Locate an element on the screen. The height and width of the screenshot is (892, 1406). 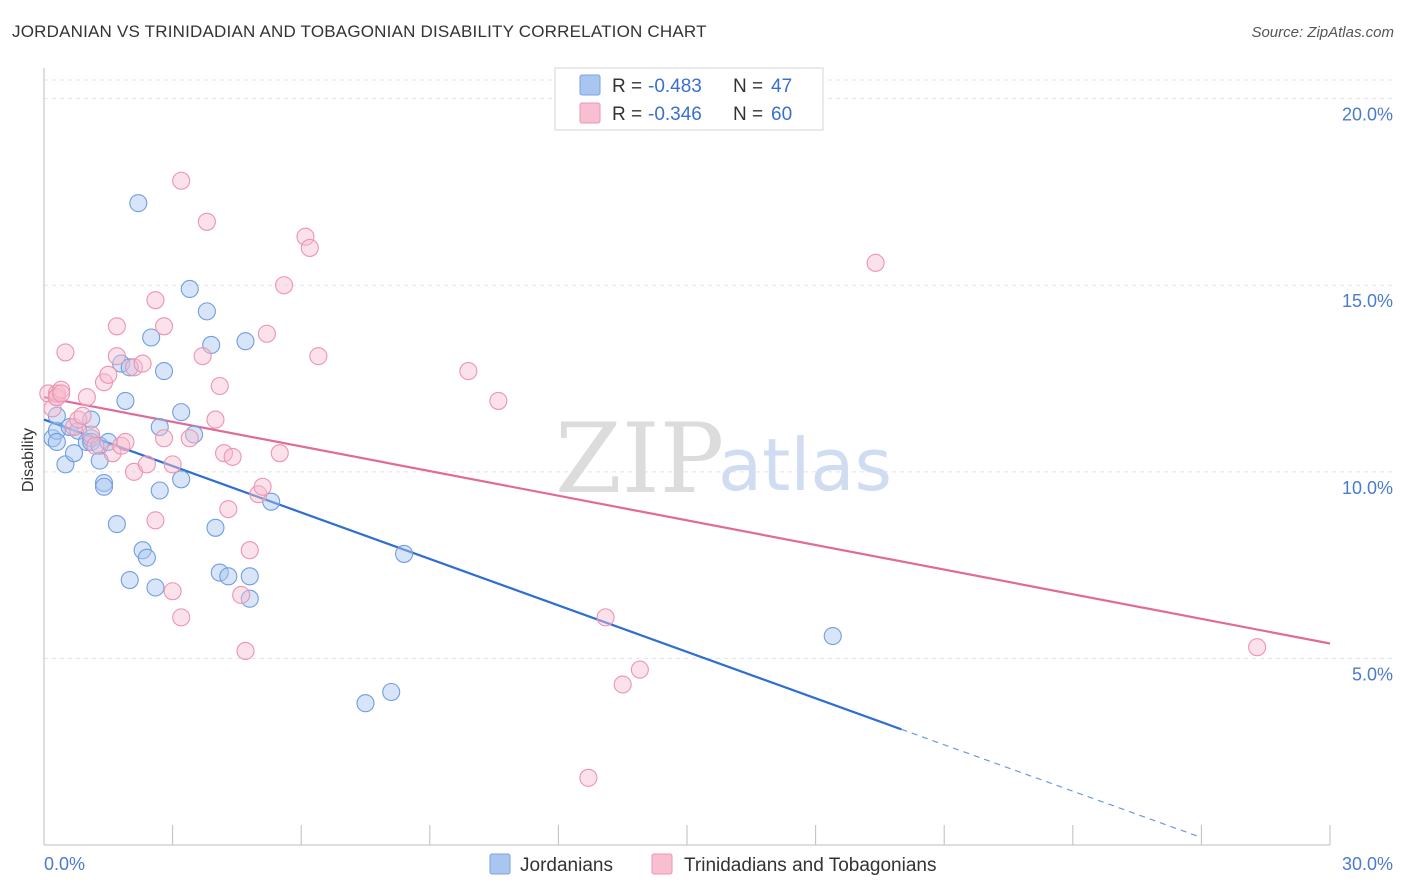
x-tick-label-0: 0.0% is located at coordinates (64, 864).